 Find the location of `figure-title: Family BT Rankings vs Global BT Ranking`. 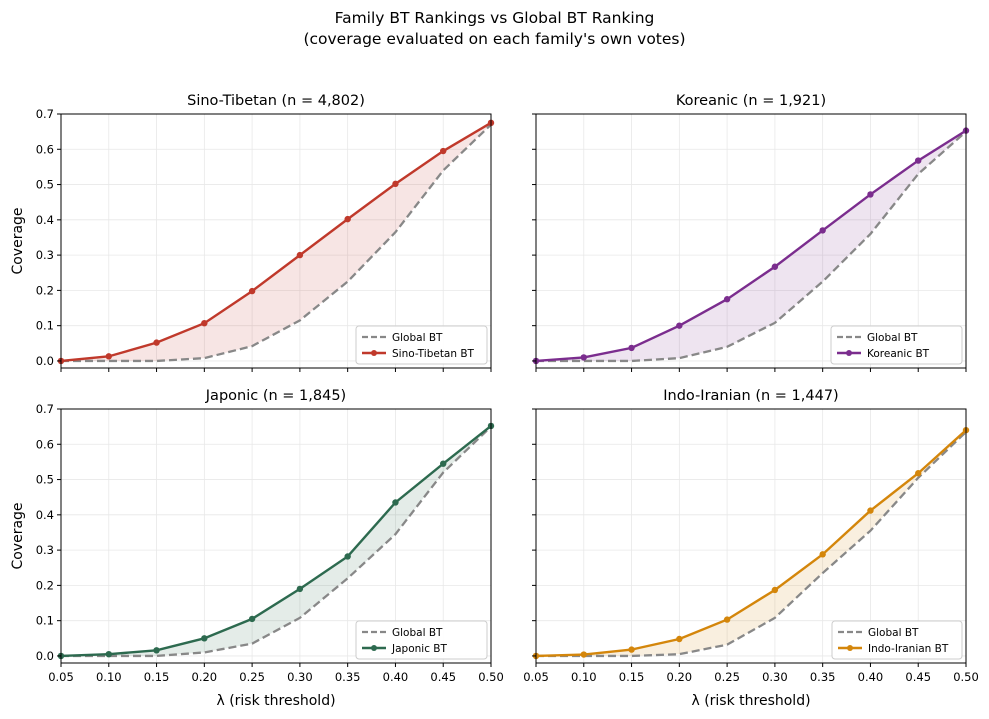

figure-title: Family BT Rankings vs Global BT Ranking is located at coordinates (494, 18).